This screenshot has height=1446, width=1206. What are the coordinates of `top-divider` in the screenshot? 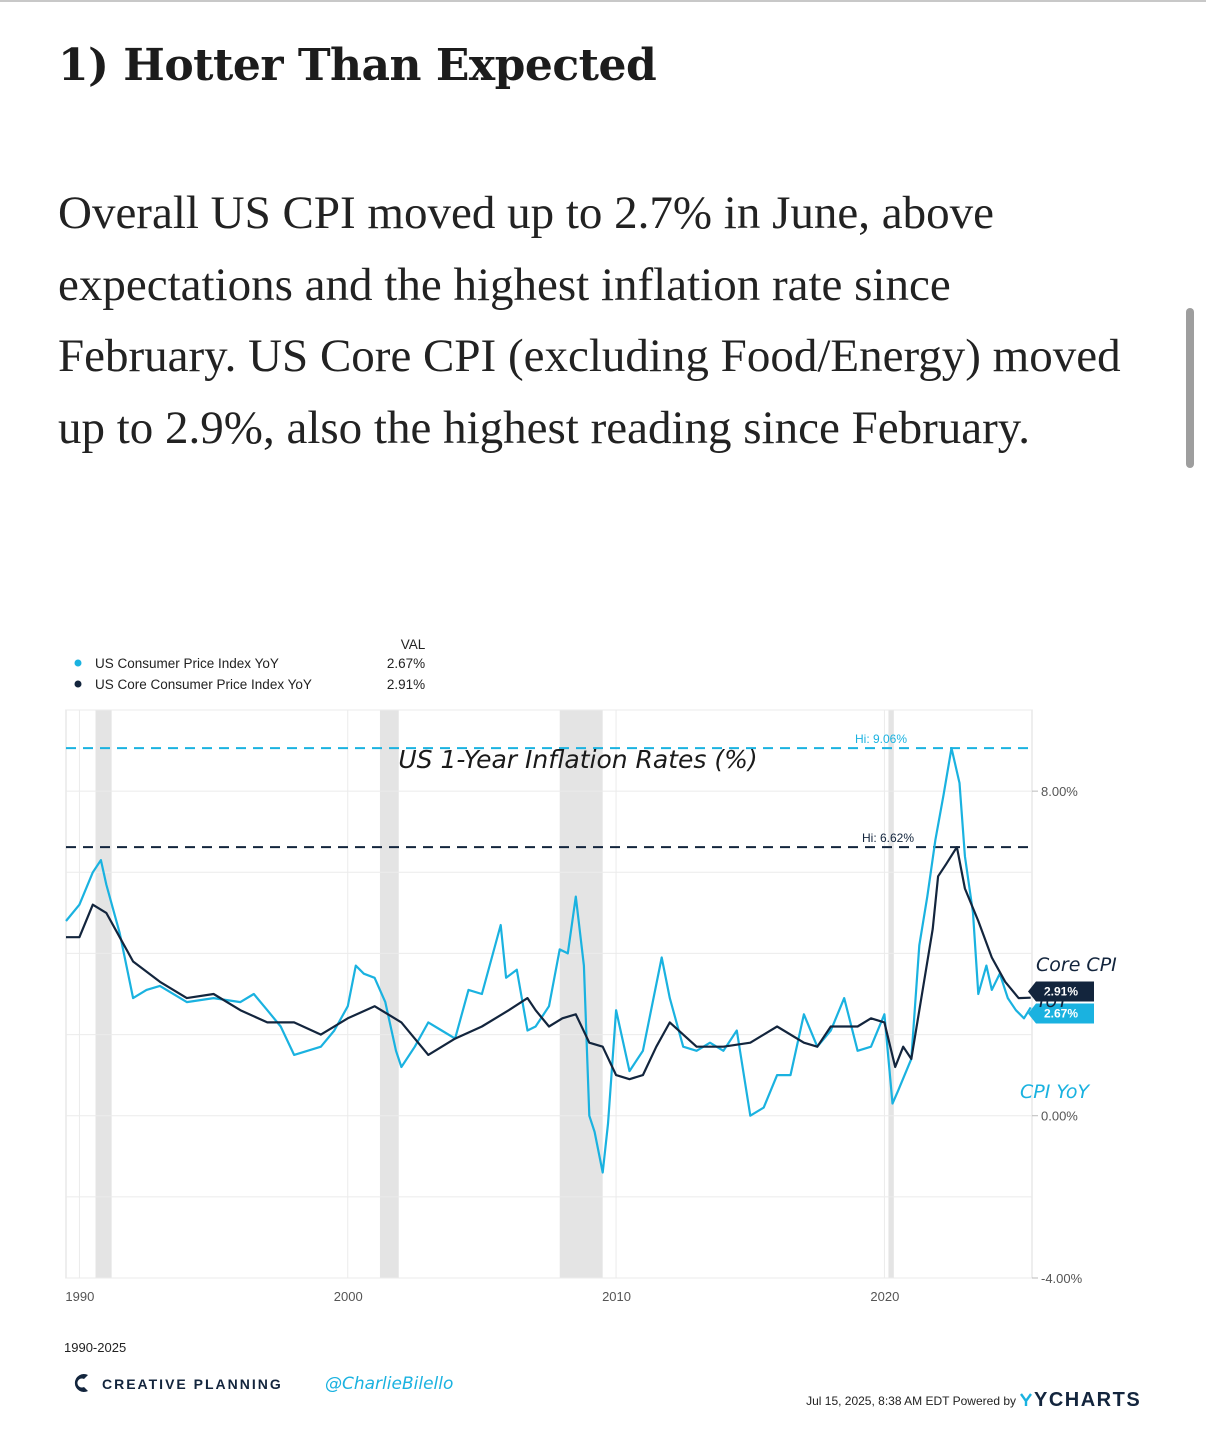 It's located at (603, 1).